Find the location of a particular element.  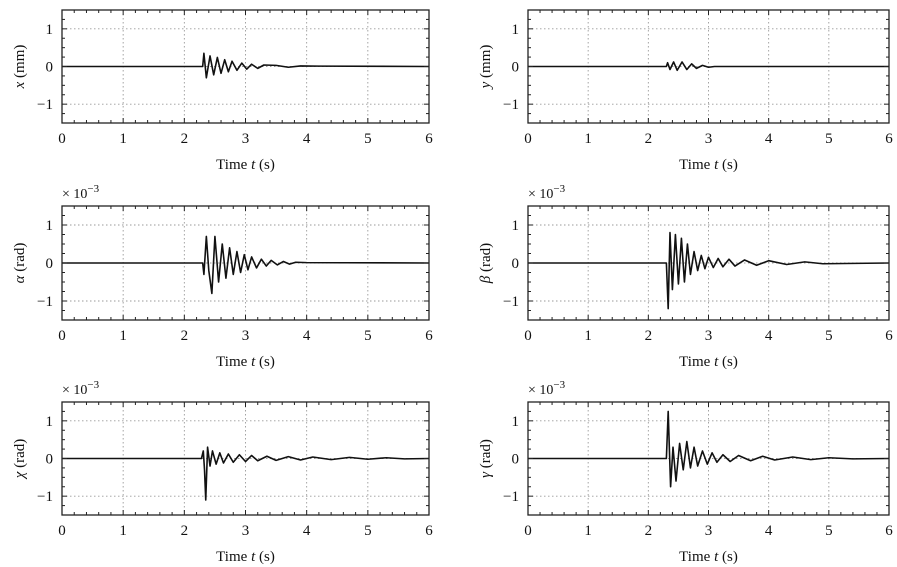

y-axis-label: β (rad) is located at coordinates (486, 263).